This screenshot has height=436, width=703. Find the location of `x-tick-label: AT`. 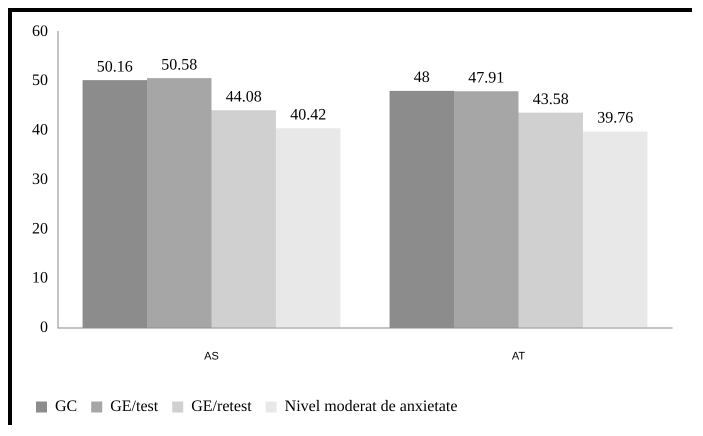

x-tick-label: AT is located at coordinates (519, 356).